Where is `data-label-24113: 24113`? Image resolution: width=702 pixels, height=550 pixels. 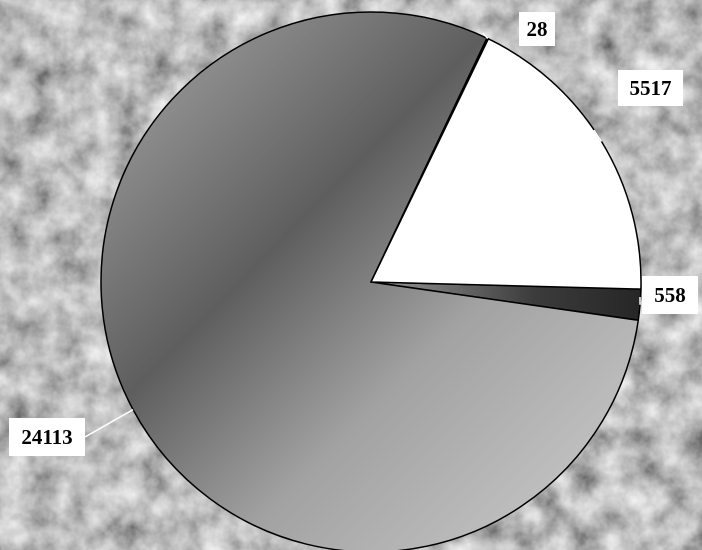
data-label-24113: 24113 is located at coordinates (46, 437).